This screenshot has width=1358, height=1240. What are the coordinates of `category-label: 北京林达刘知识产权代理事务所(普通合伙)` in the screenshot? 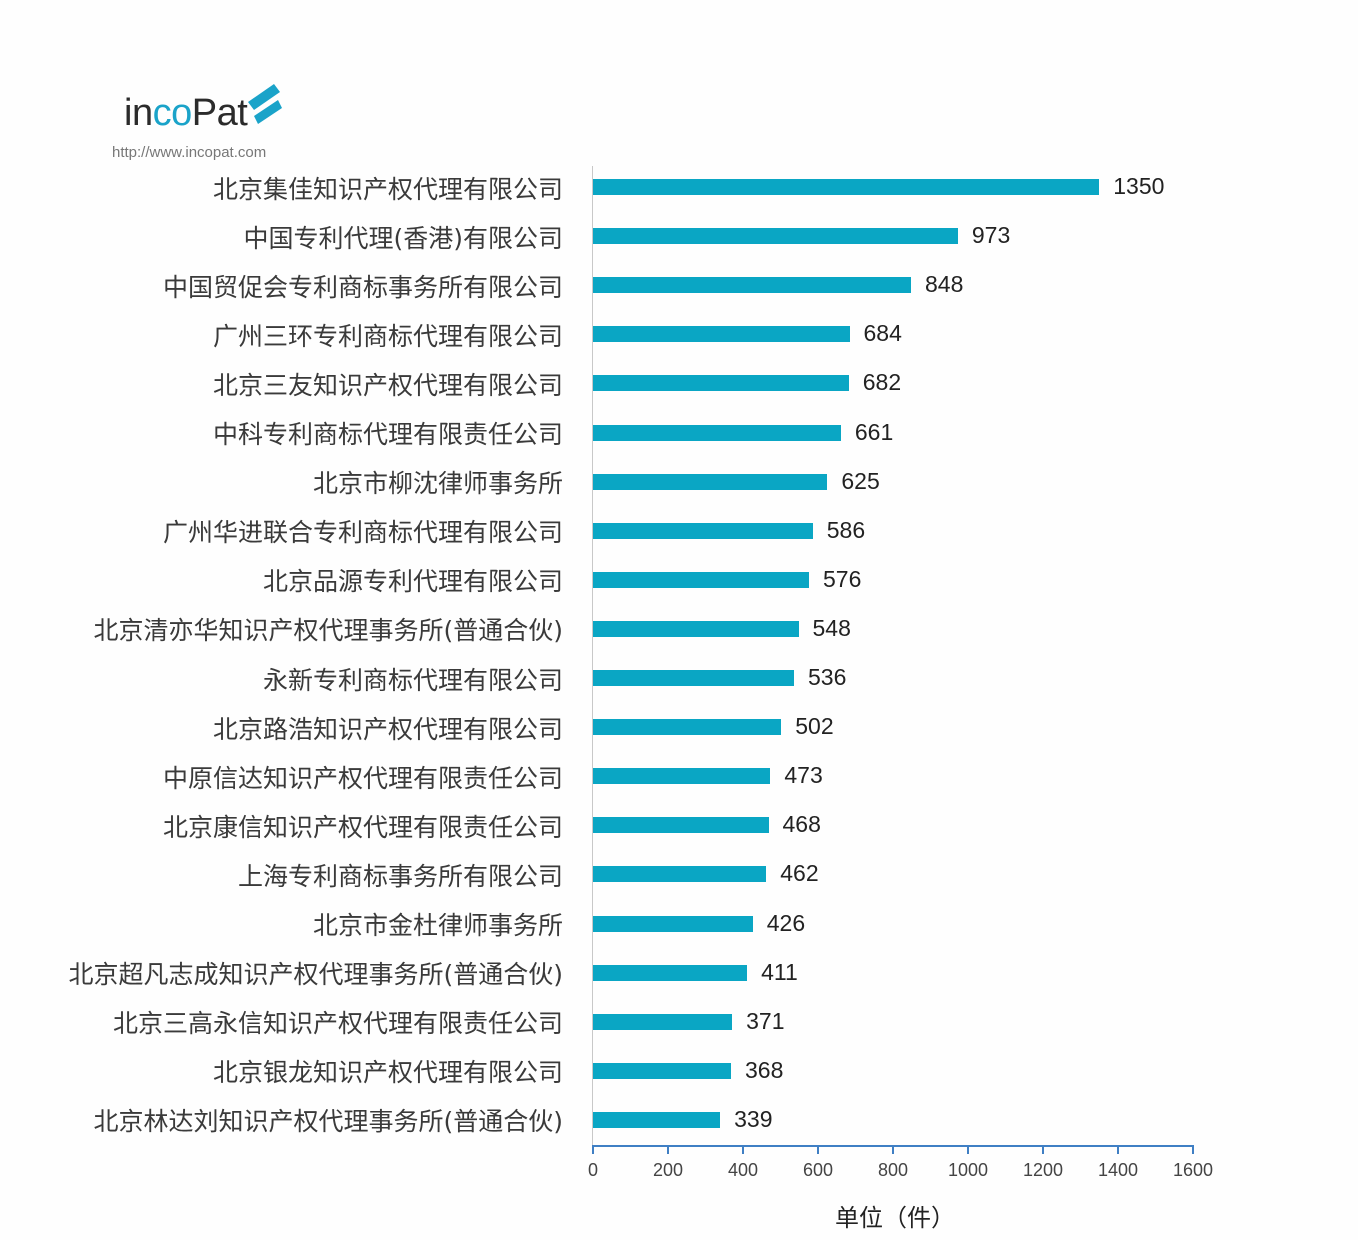 It's located at (328, 1122).